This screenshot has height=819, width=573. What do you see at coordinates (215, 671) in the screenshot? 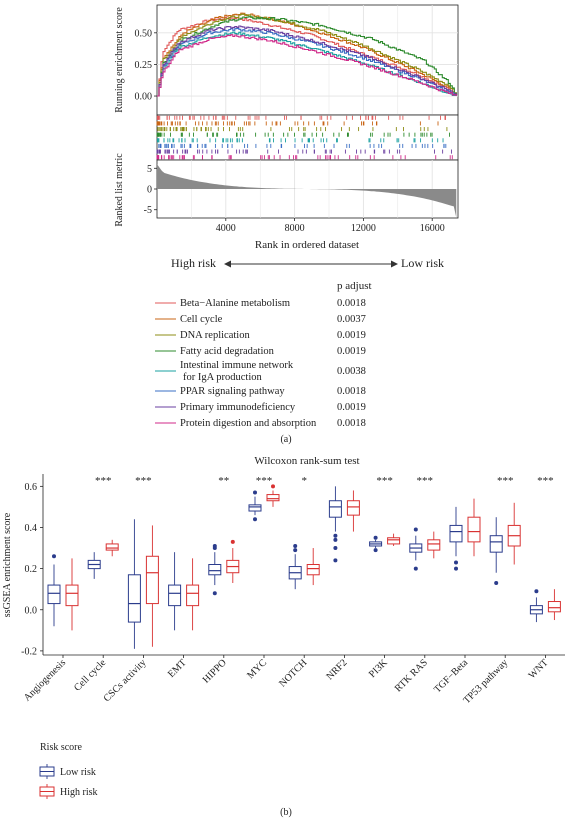
I see `boxplot-x-tick-label: HIPPO` at bounding box center [215, 671].